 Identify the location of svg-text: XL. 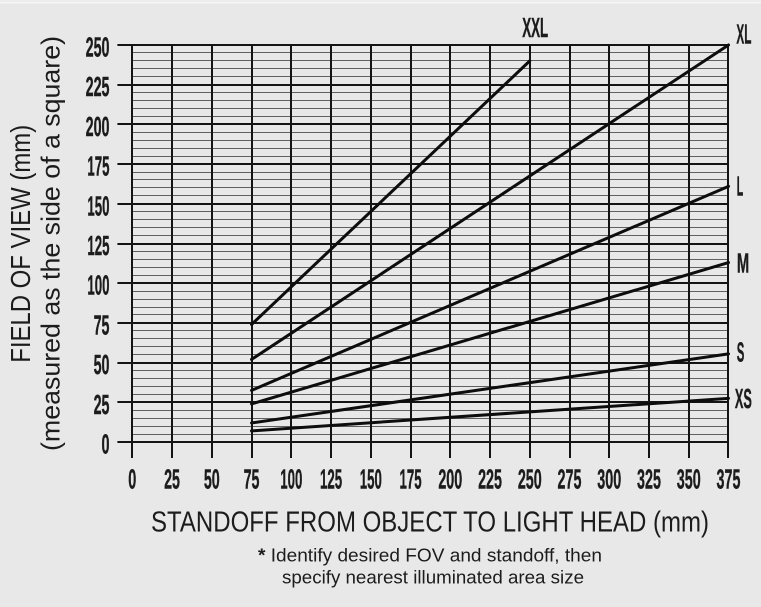
(743, 33).